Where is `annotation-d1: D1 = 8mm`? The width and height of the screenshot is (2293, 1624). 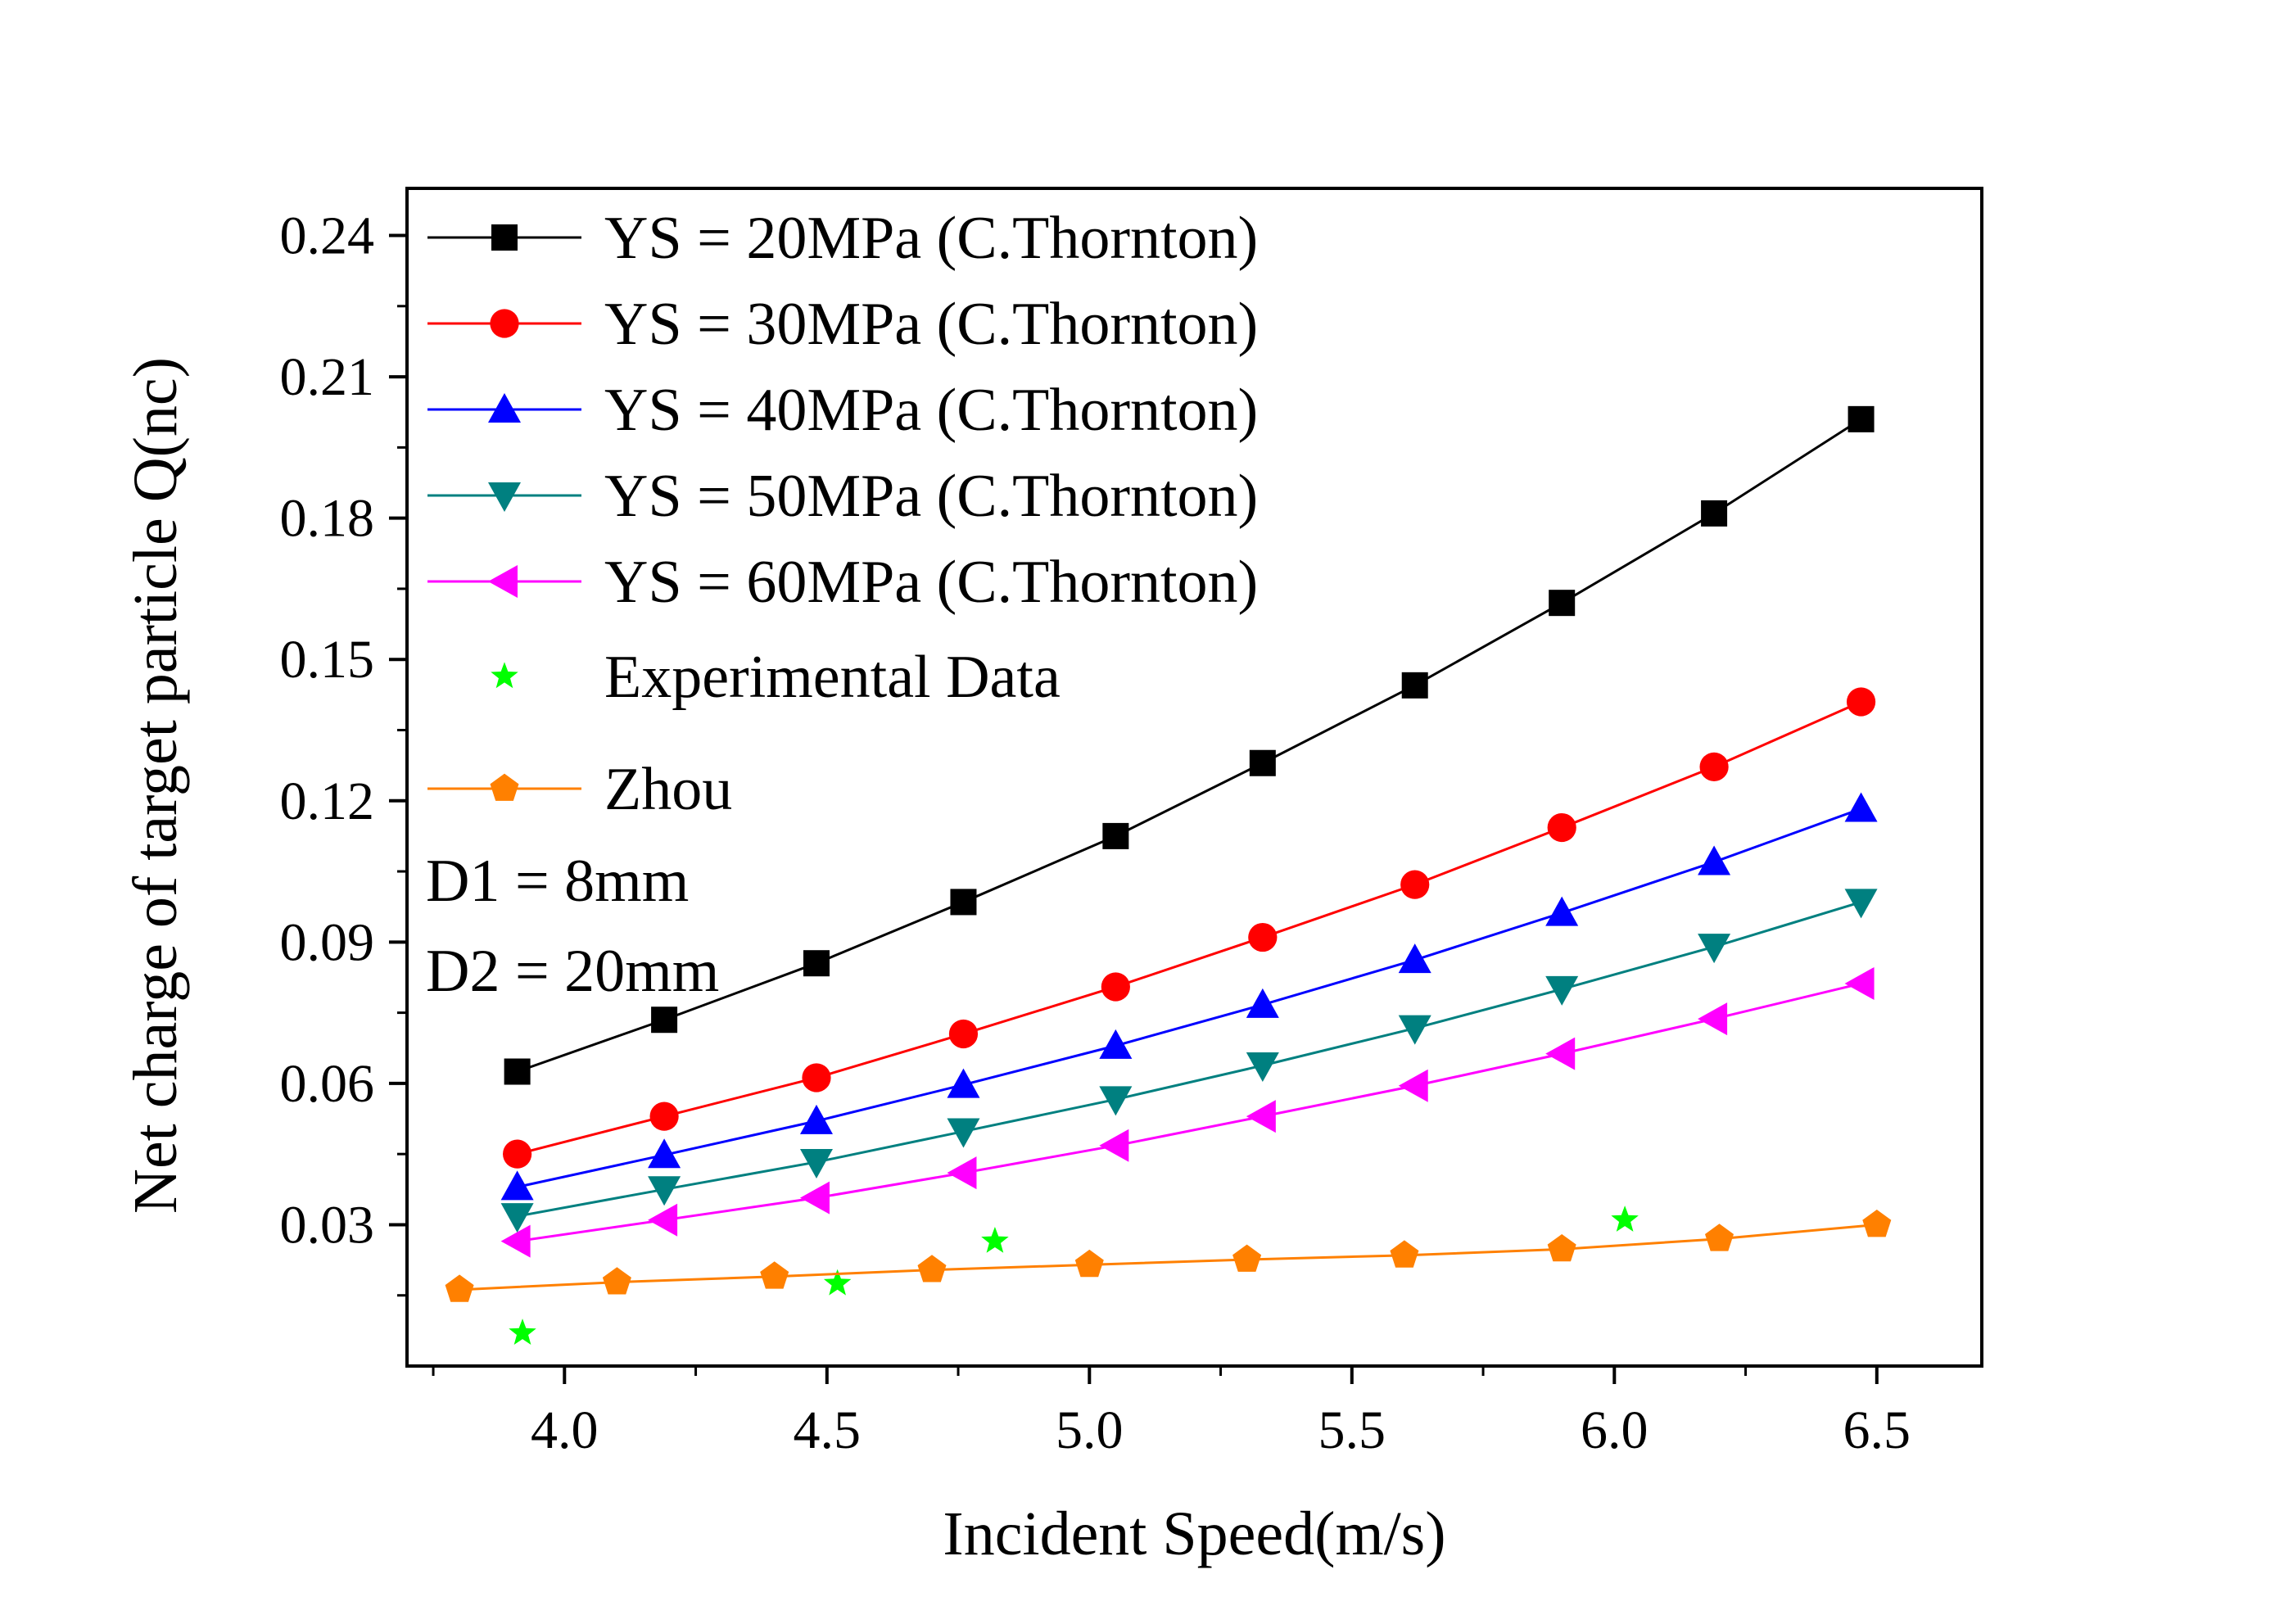
annotation-d1: D1 = 8mm is located at coordinates (557, 881).